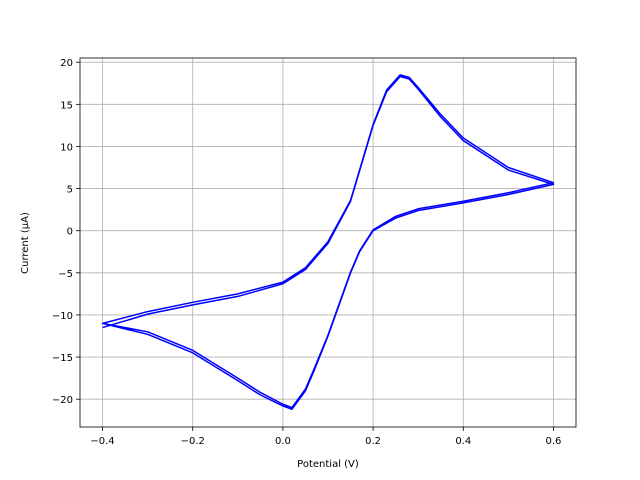  Describe the element at coordinates (70, 232) in the screenshot. I see `y-tick-label: 0` at that location.